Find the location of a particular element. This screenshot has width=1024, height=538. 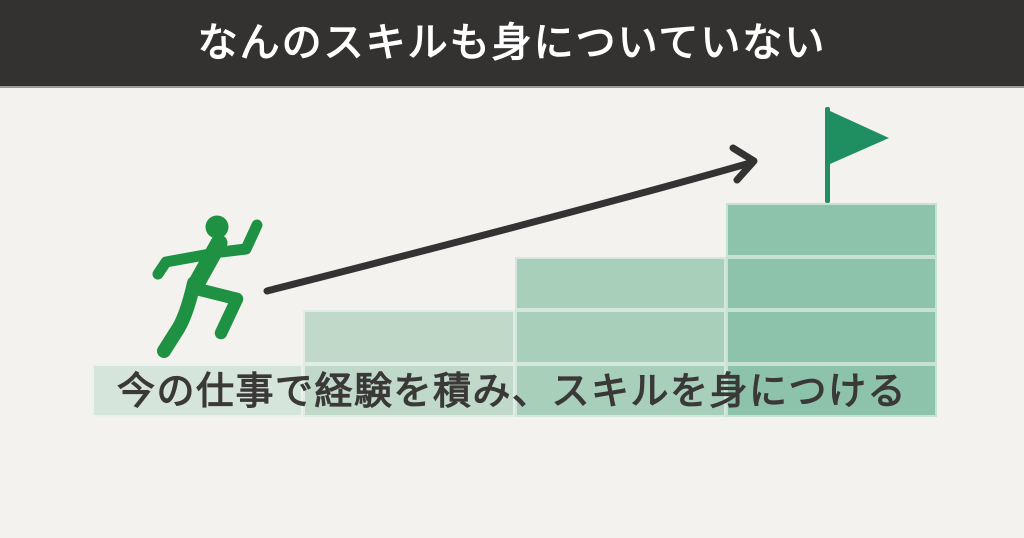

page-title: なんのスキルも身についていない is located at coordinates (512, 43).